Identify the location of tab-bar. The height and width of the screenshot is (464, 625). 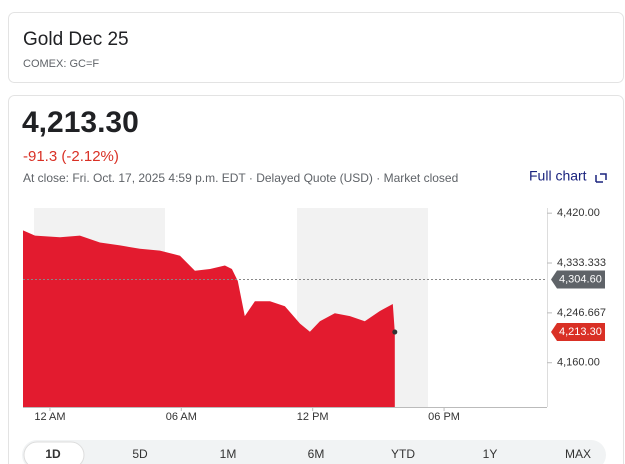
(314, 452).